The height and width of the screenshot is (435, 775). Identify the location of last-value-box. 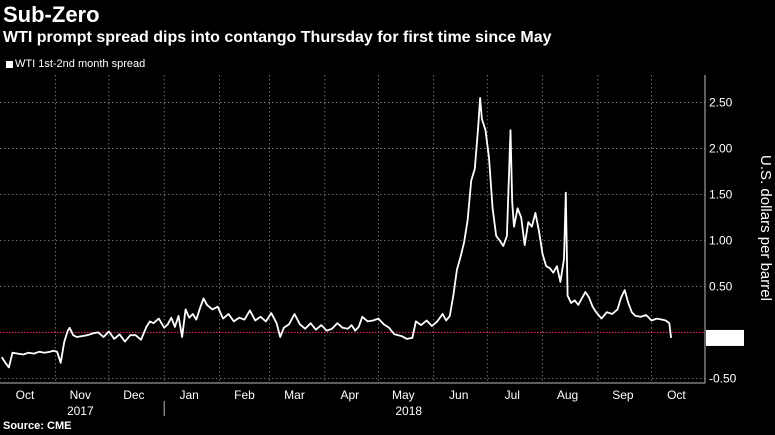
(725, 337).